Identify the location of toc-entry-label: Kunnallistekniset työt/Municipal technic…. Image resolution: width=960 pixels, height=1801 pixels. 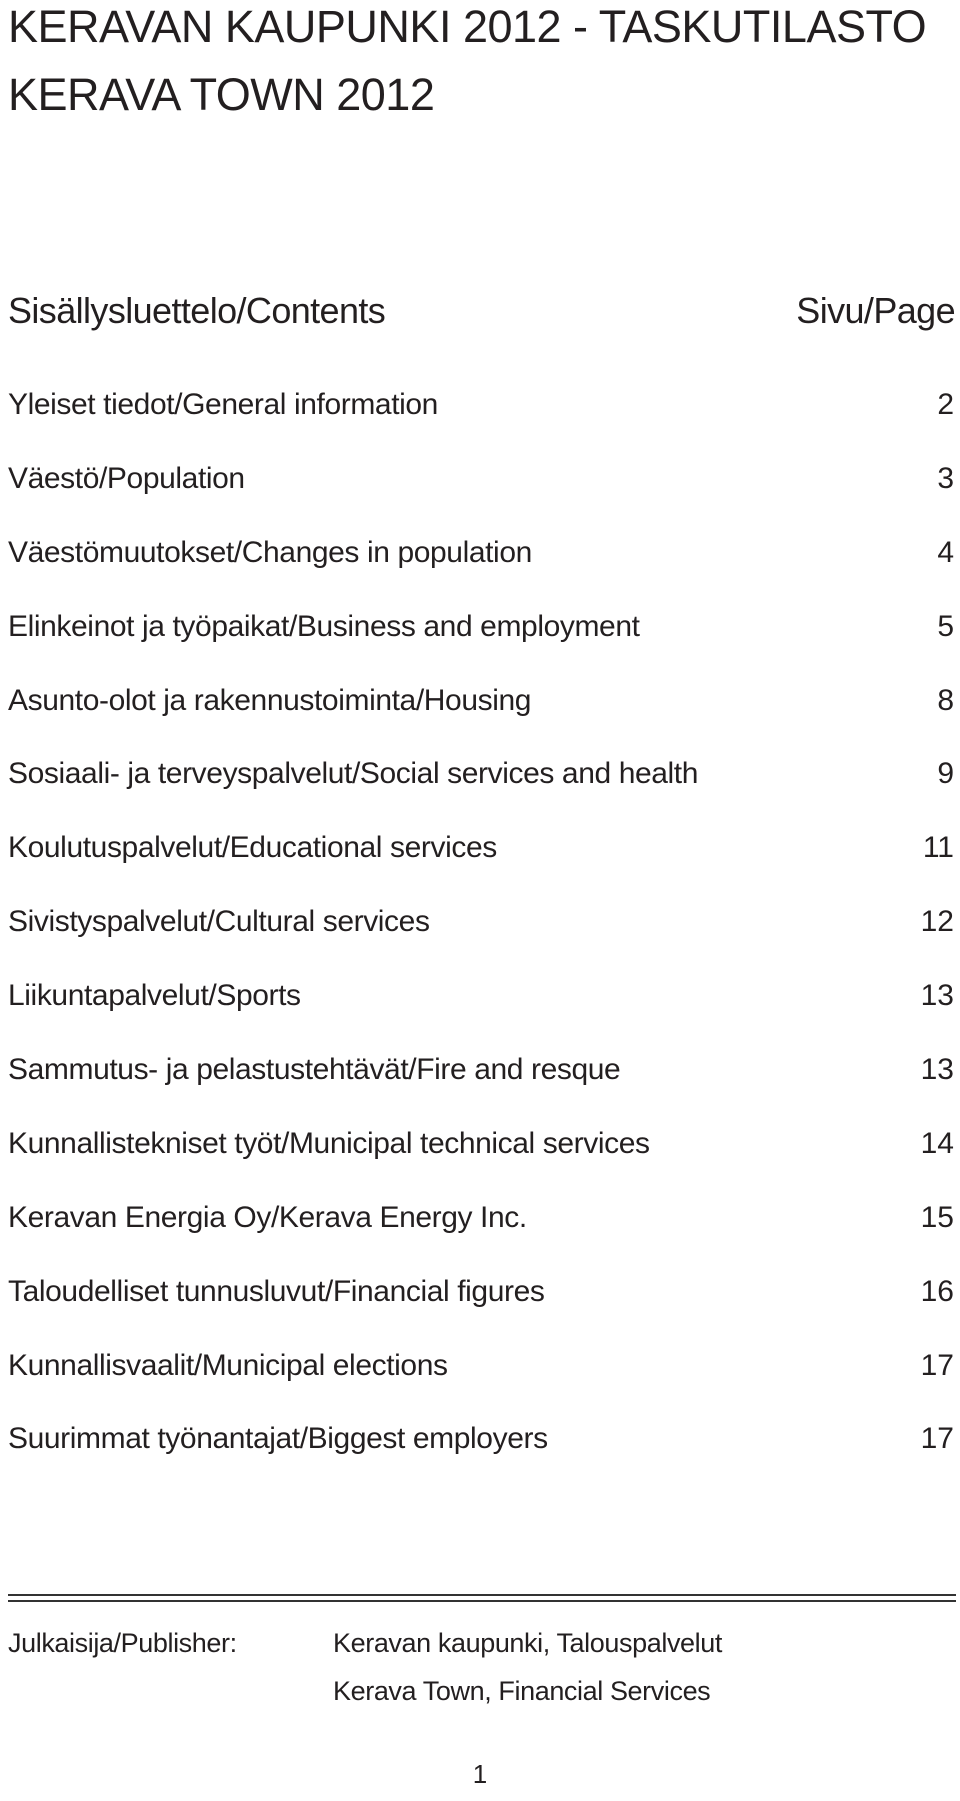
(329, 1143).